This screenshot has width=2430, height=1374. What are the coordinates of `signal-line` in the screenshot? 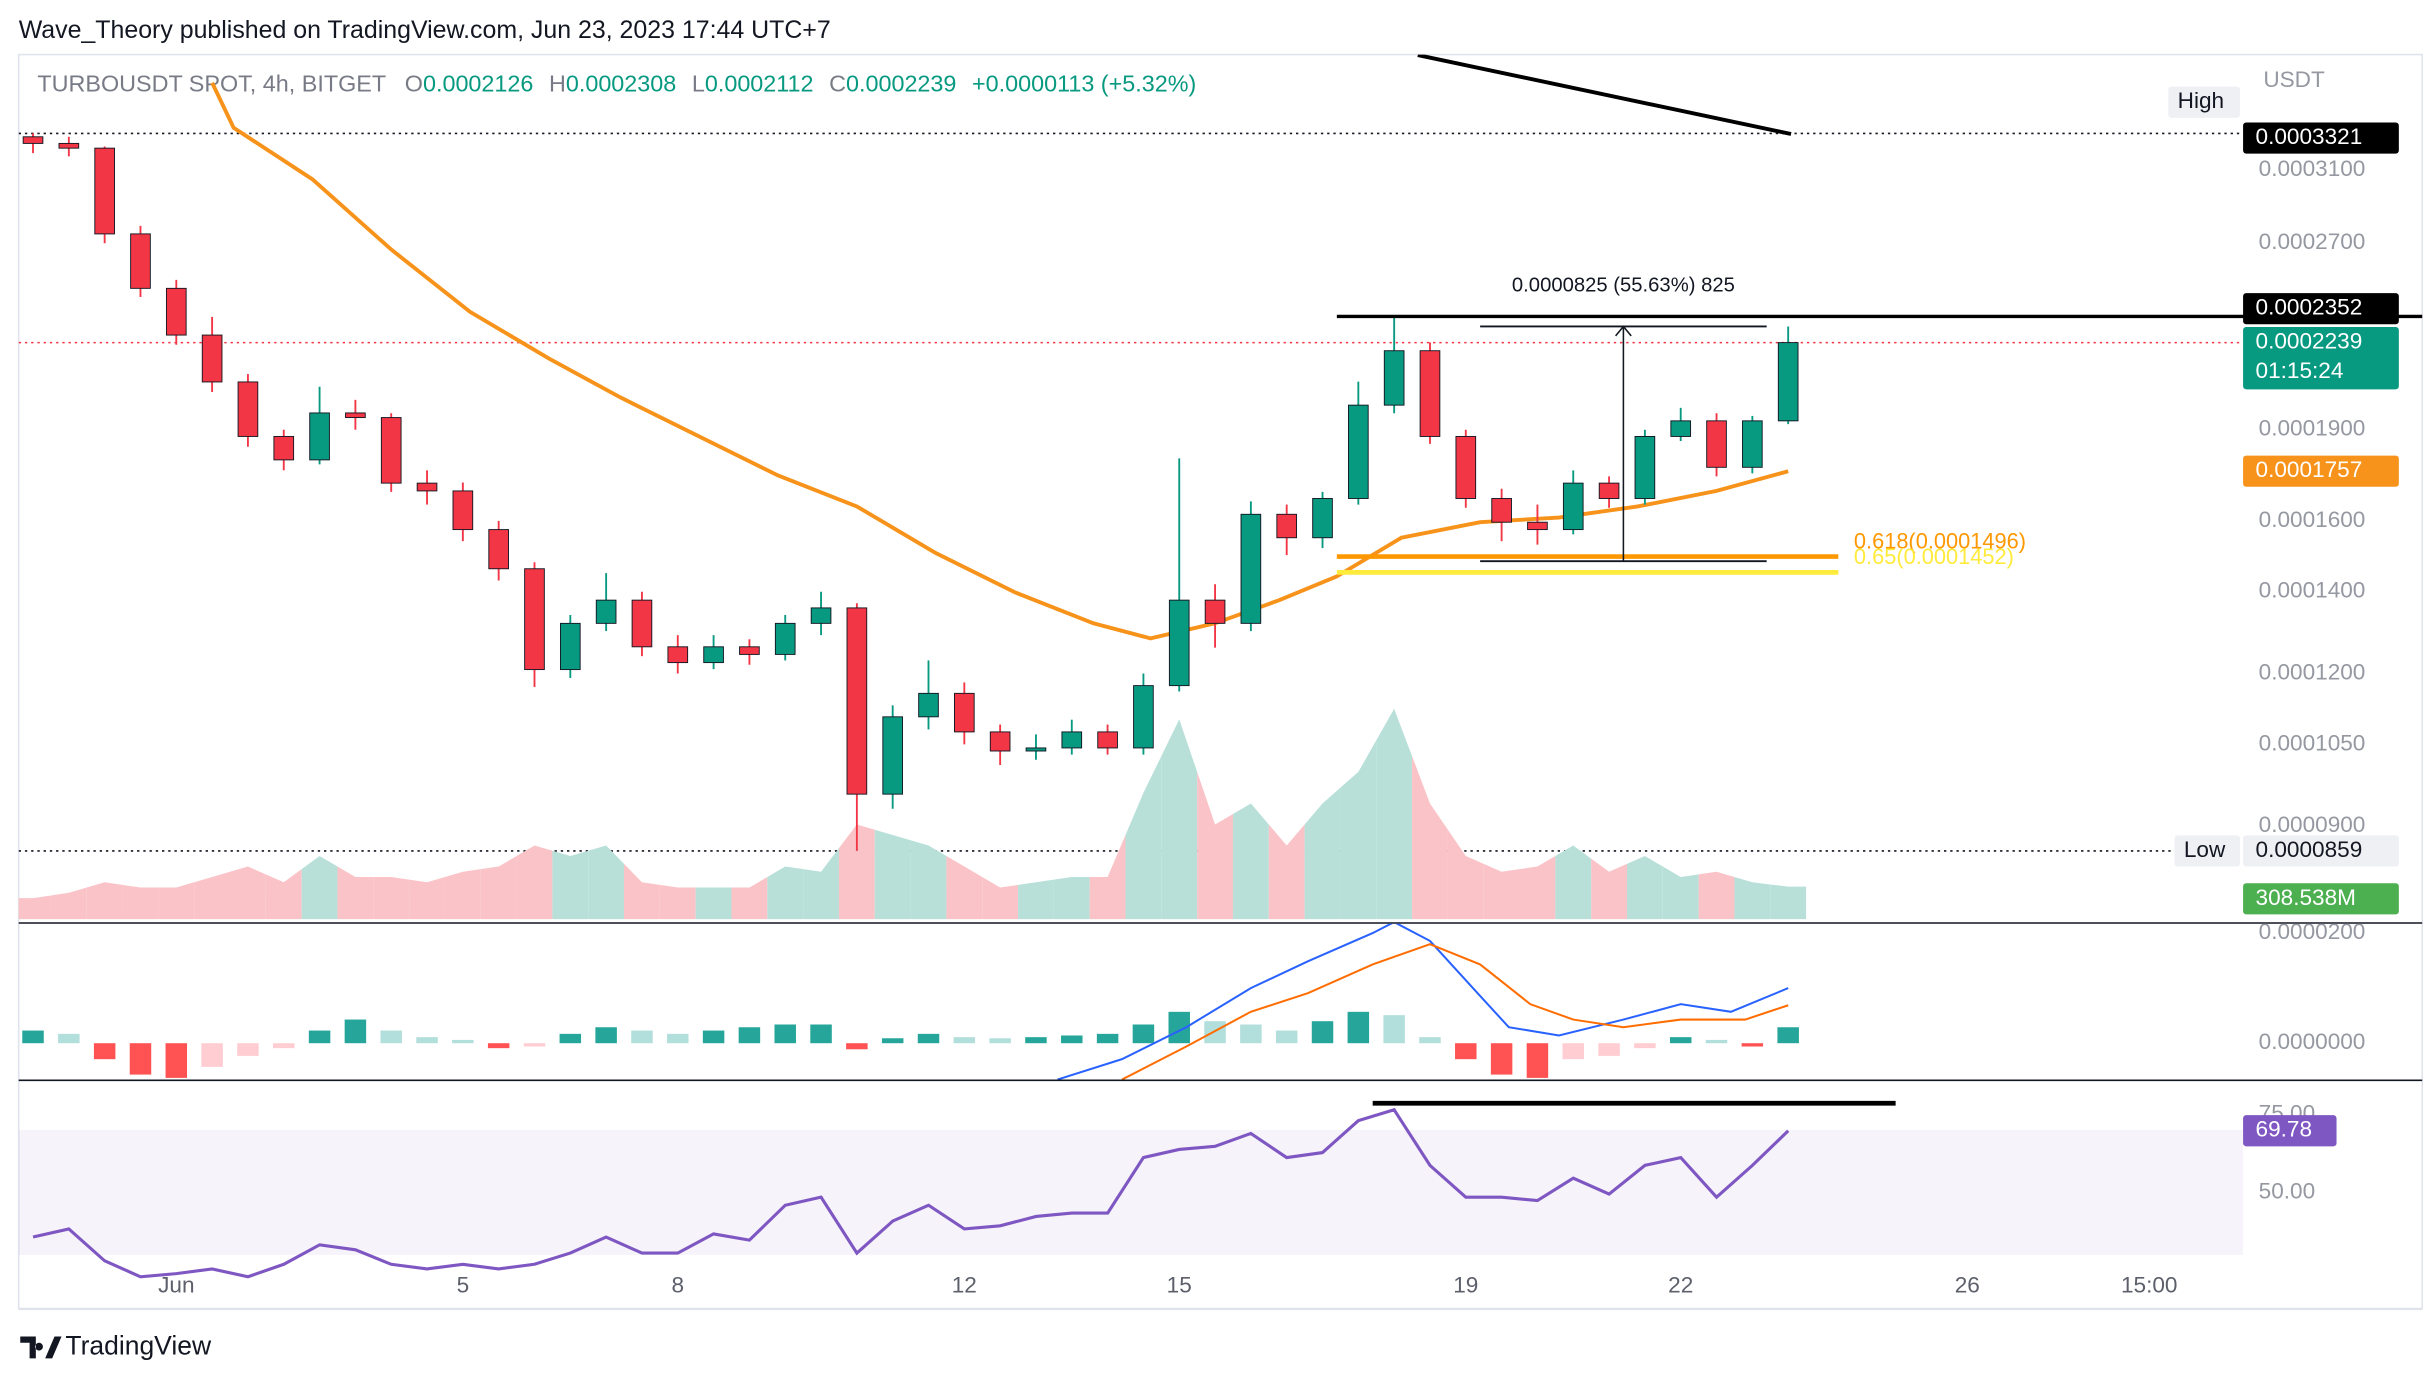 It's located at (1455, 1011).